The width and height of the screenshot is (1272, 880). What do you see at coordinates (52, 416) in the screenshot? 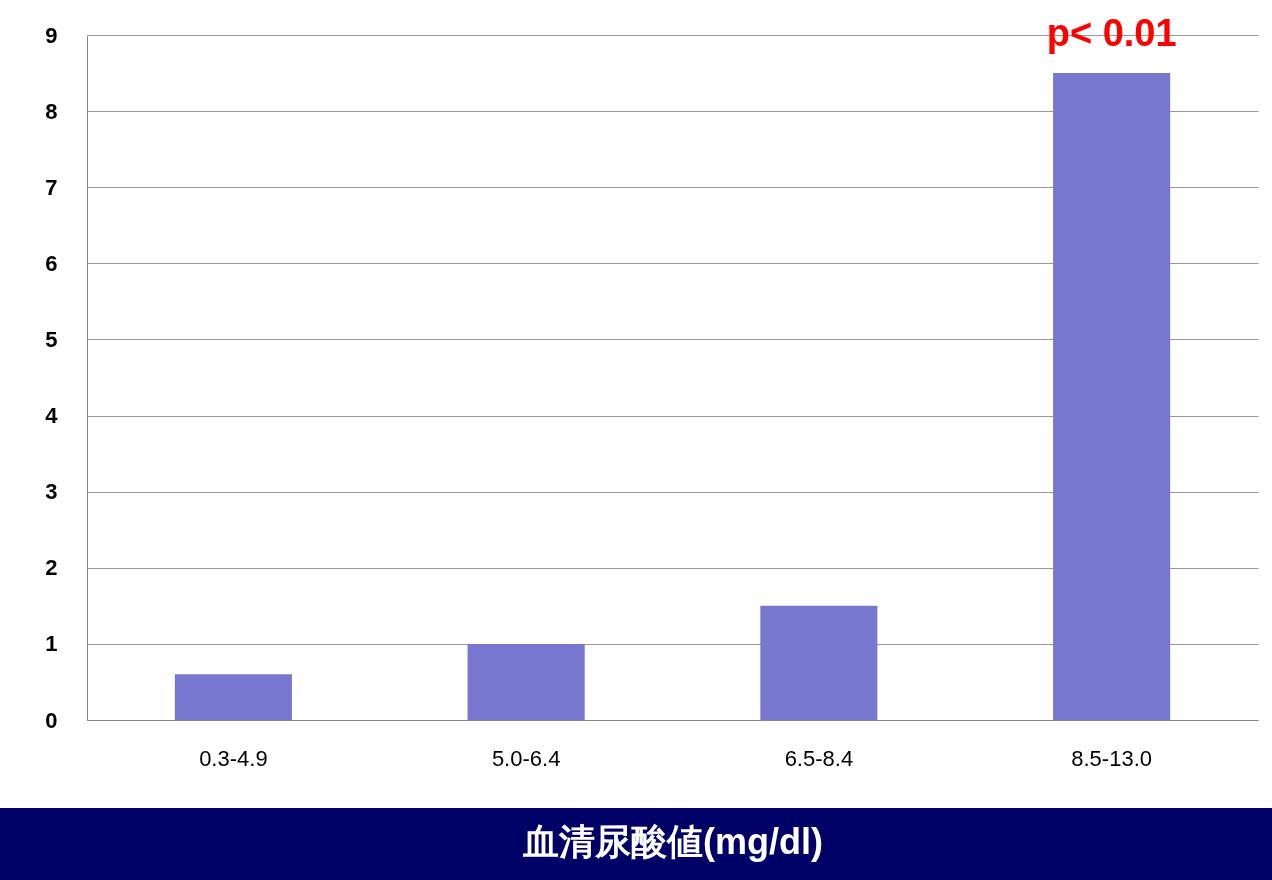
I see `y-tick-label: 4` at bounding box center [52, 416].